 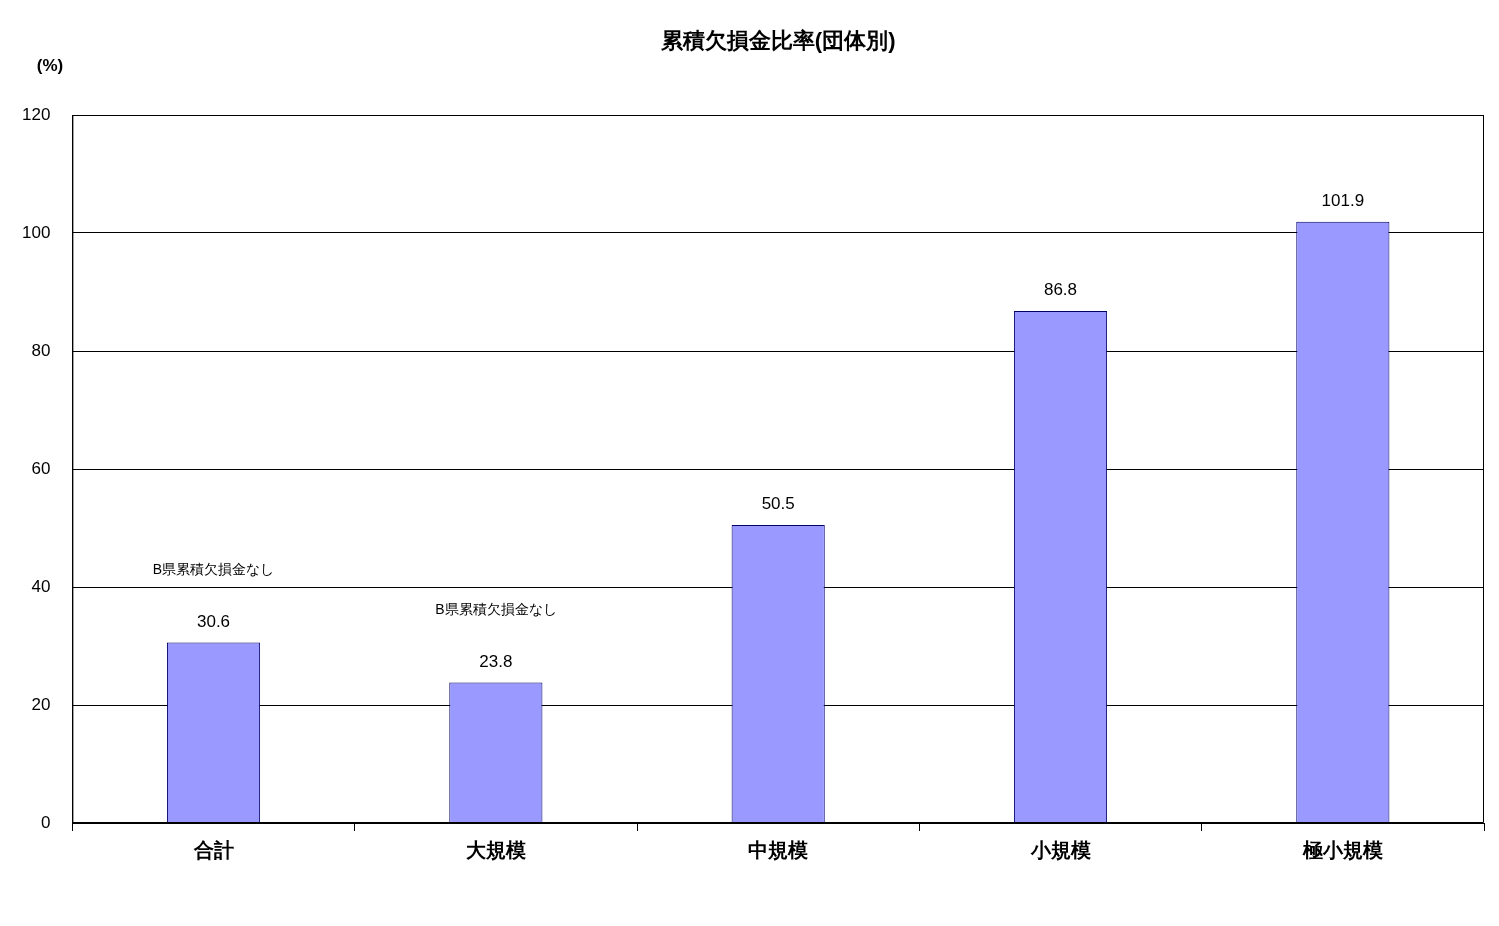 I want to click on data-label: 23.8, so click(x=496, y=661).